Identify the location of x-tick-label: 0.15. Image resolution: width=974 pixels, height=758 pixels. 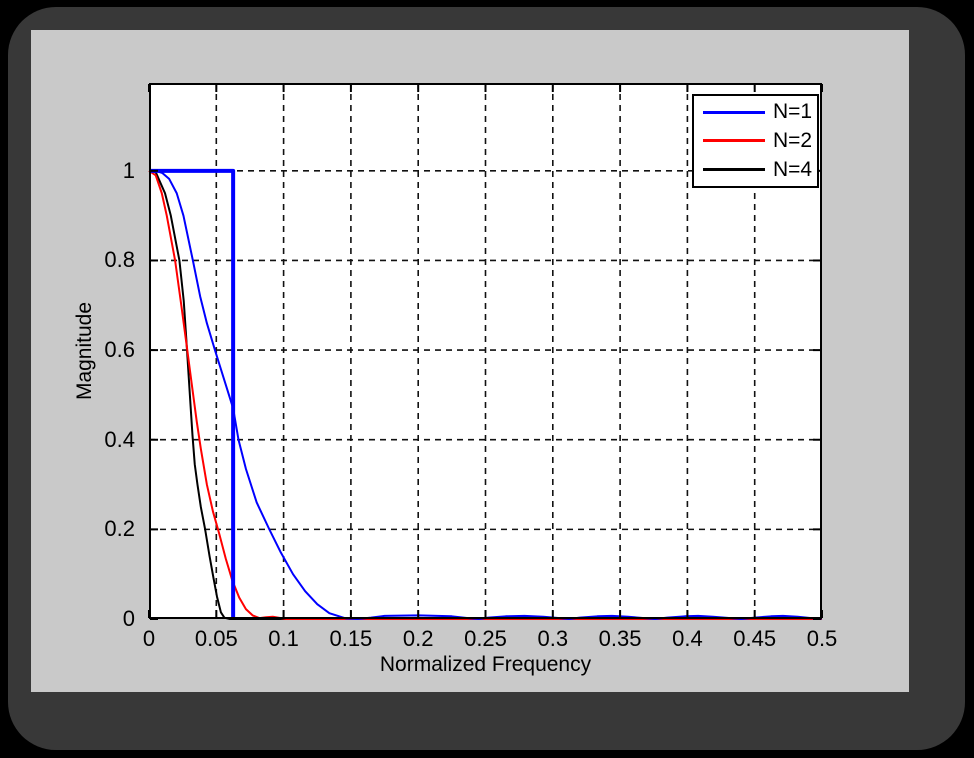
(351, 638).